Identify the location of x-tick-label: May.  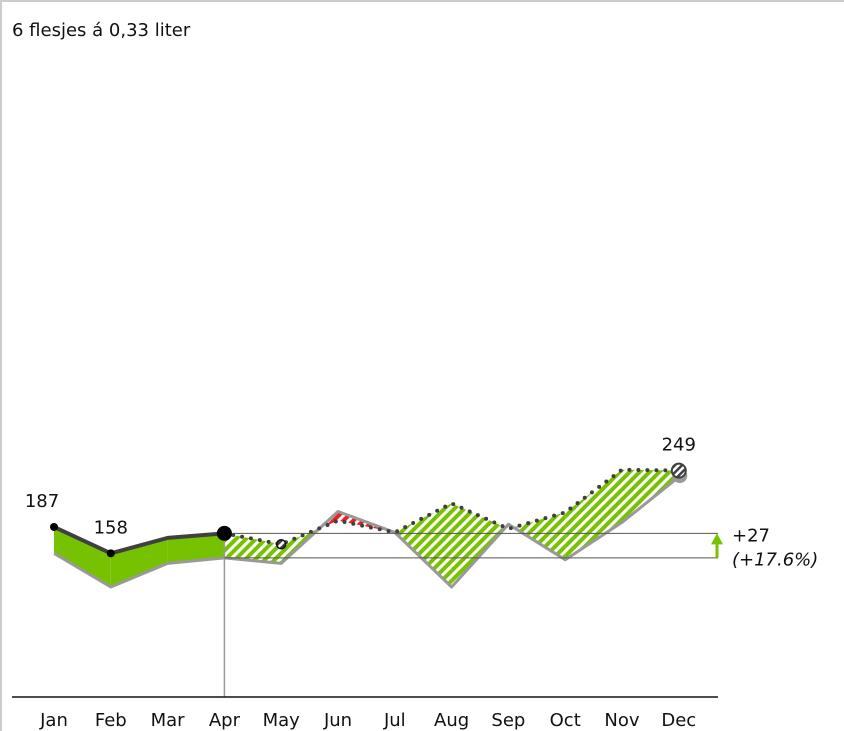
(282, 720).